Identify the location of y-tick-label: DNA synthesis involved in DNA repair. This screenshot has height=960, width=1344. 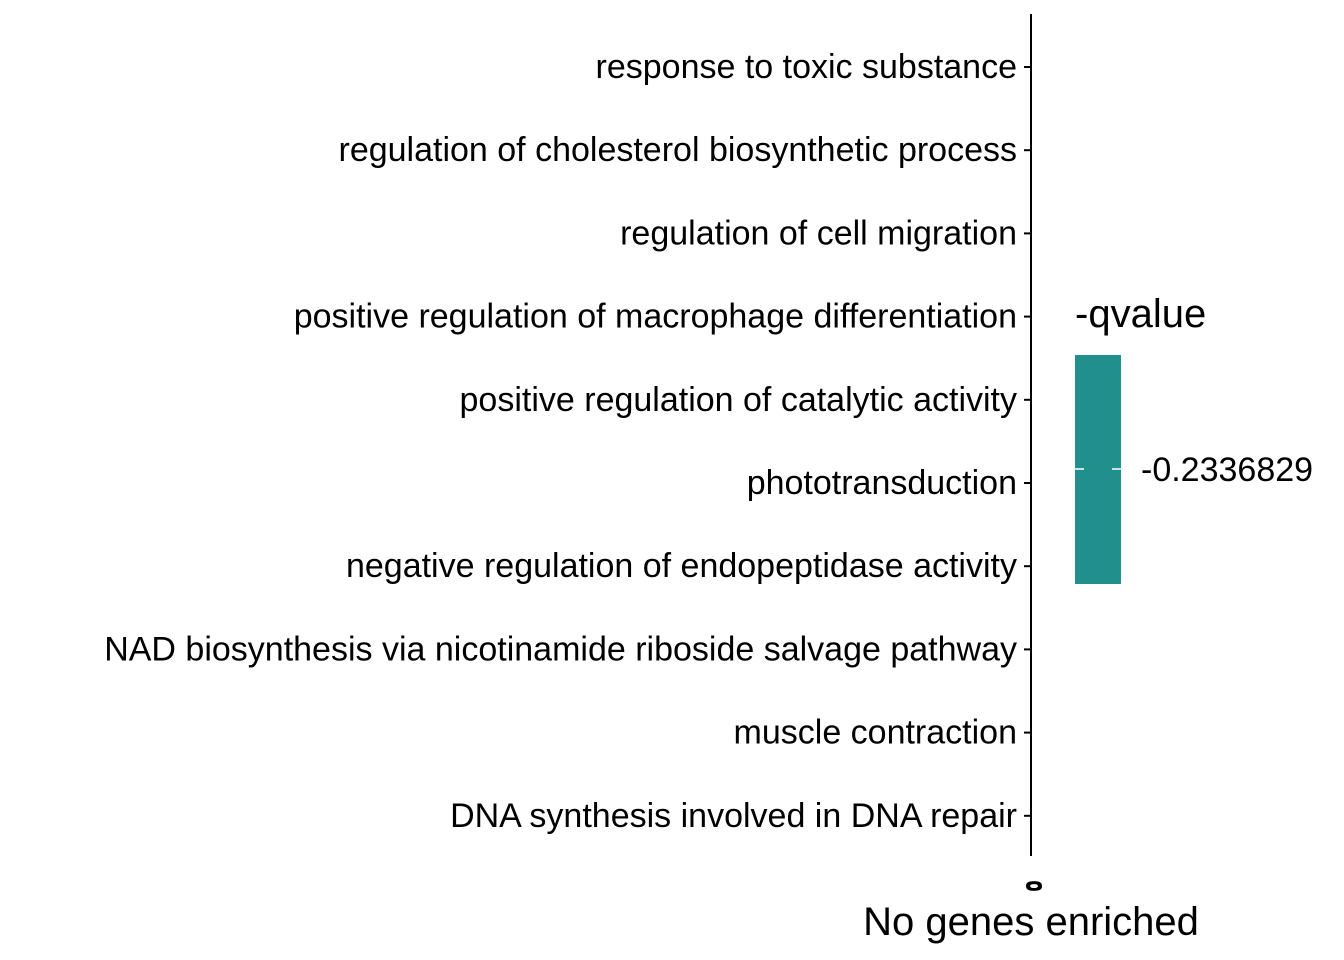
(733, 816).